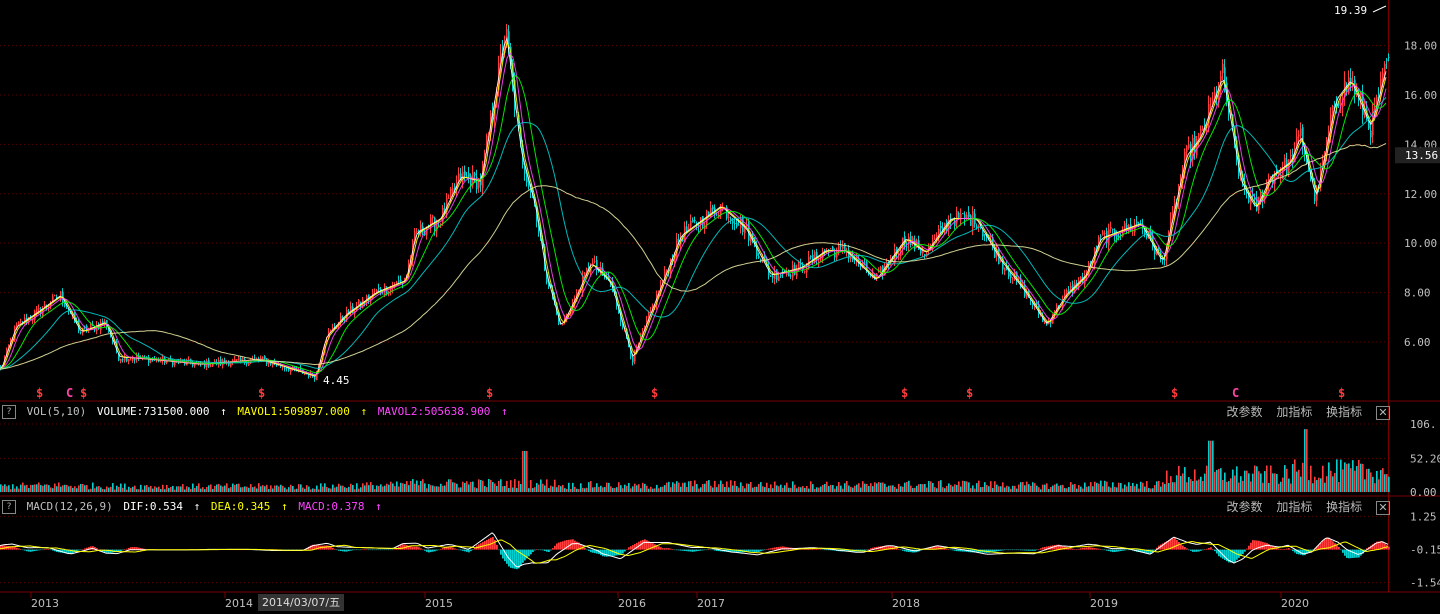  Describe the element at coordinates (45, 603) in the screenshot. I see `x-axis-label: 2013` at that location.